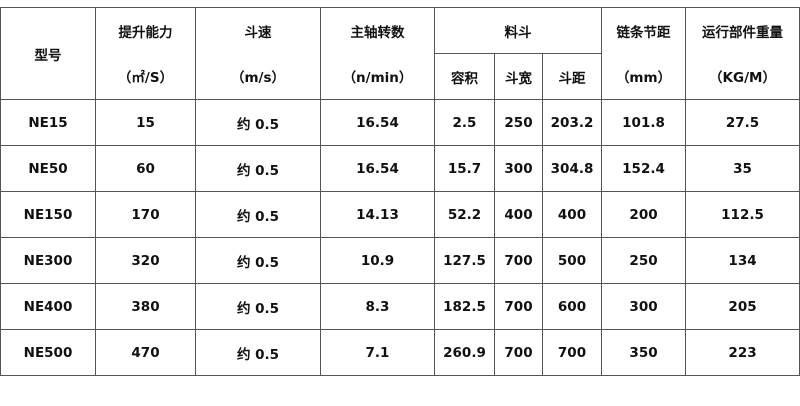  I want to click on cell-weight: 112.5, so click(742, 214).